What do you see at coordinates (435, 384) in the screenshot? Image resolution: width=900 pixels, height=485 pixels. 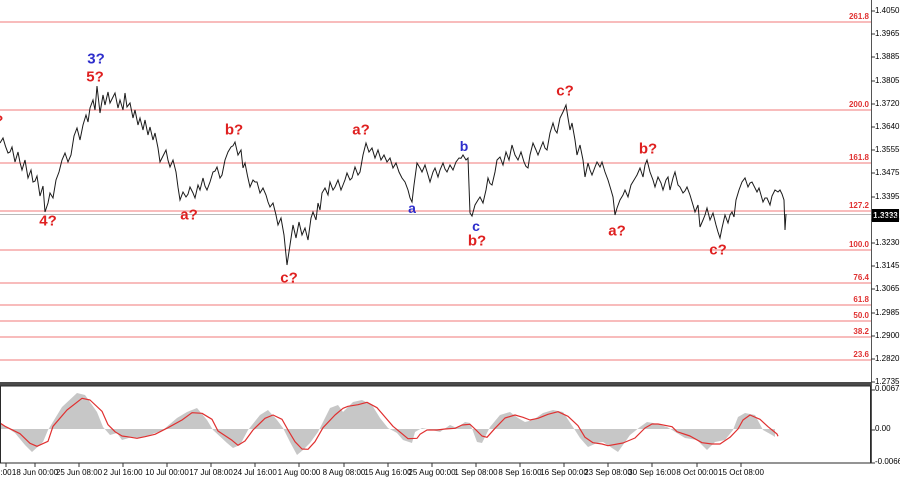 I see `panel-separator` at bounding box center [435, 384].